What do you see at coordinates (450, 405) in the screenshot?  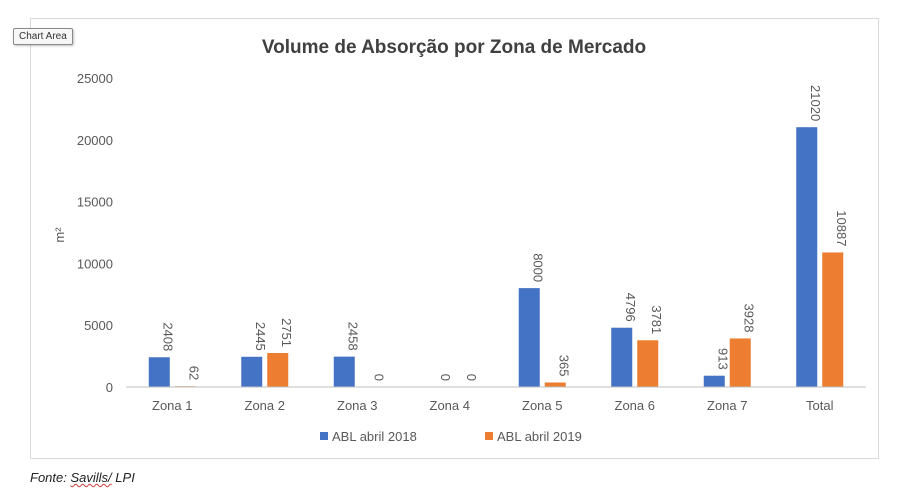 I see `x-tick-label: Zona 4` at bounding box center [450, 405].